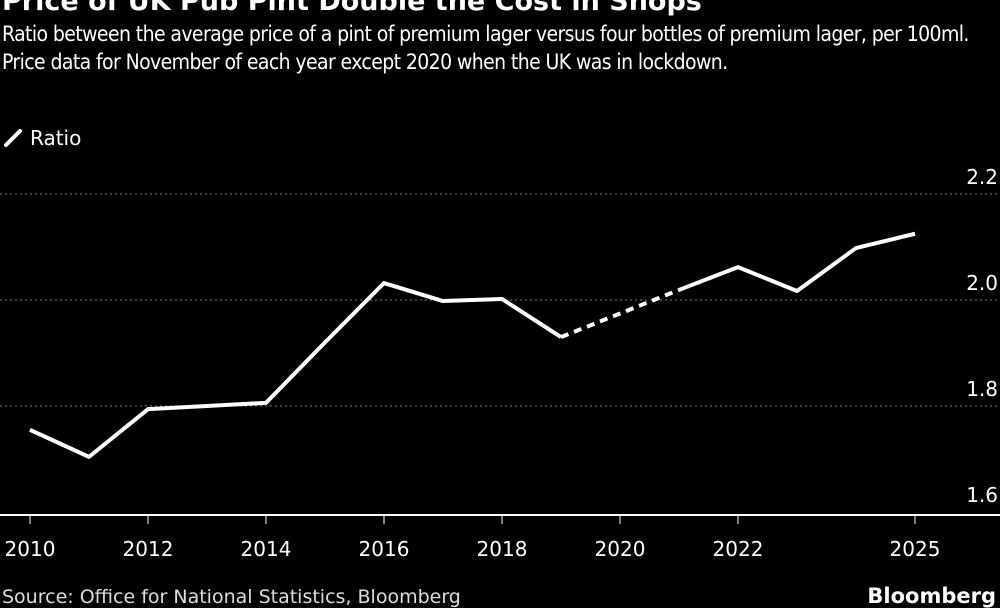 The height and width of the screenshot is (608, 1000). Describe the element at coordinates (620, 313) in the screenshot. I see `series-line-gap-dashed` at that location.